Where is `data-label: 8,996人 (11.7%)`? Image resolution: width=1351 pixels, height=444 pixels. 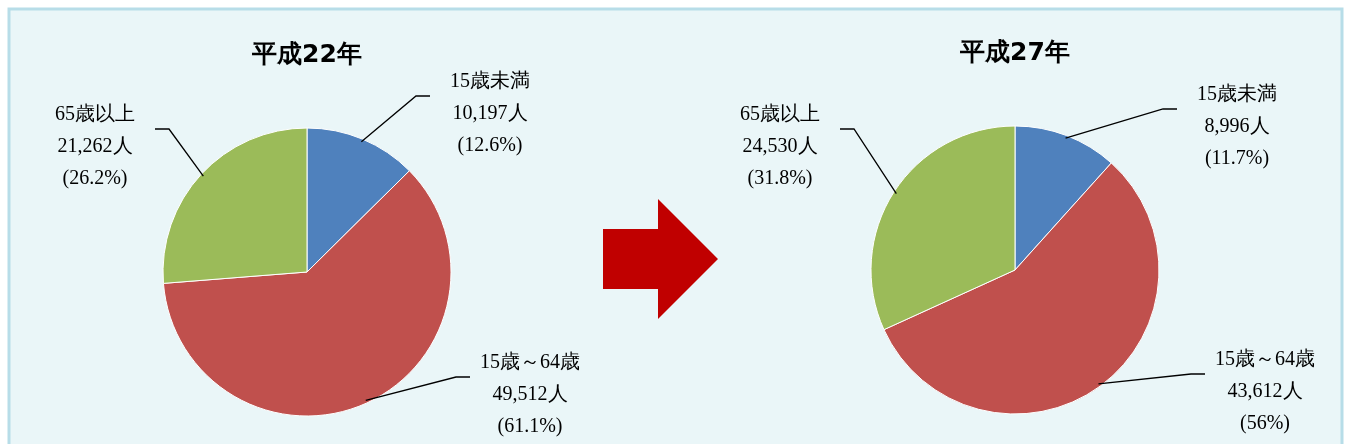
data-label: 8,996人 (11.7%) is located at coordinates (1237, 141).